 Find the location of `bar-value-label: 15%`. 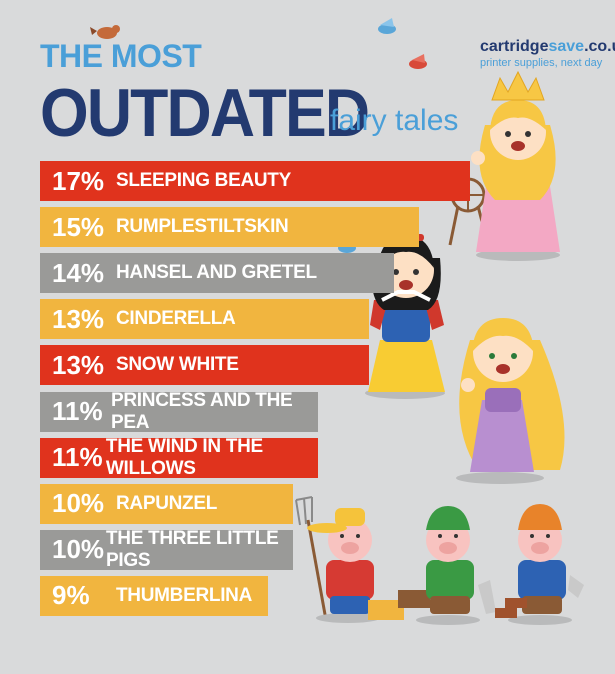

bar-value-label: 15% is located at coordinates (78, 226).